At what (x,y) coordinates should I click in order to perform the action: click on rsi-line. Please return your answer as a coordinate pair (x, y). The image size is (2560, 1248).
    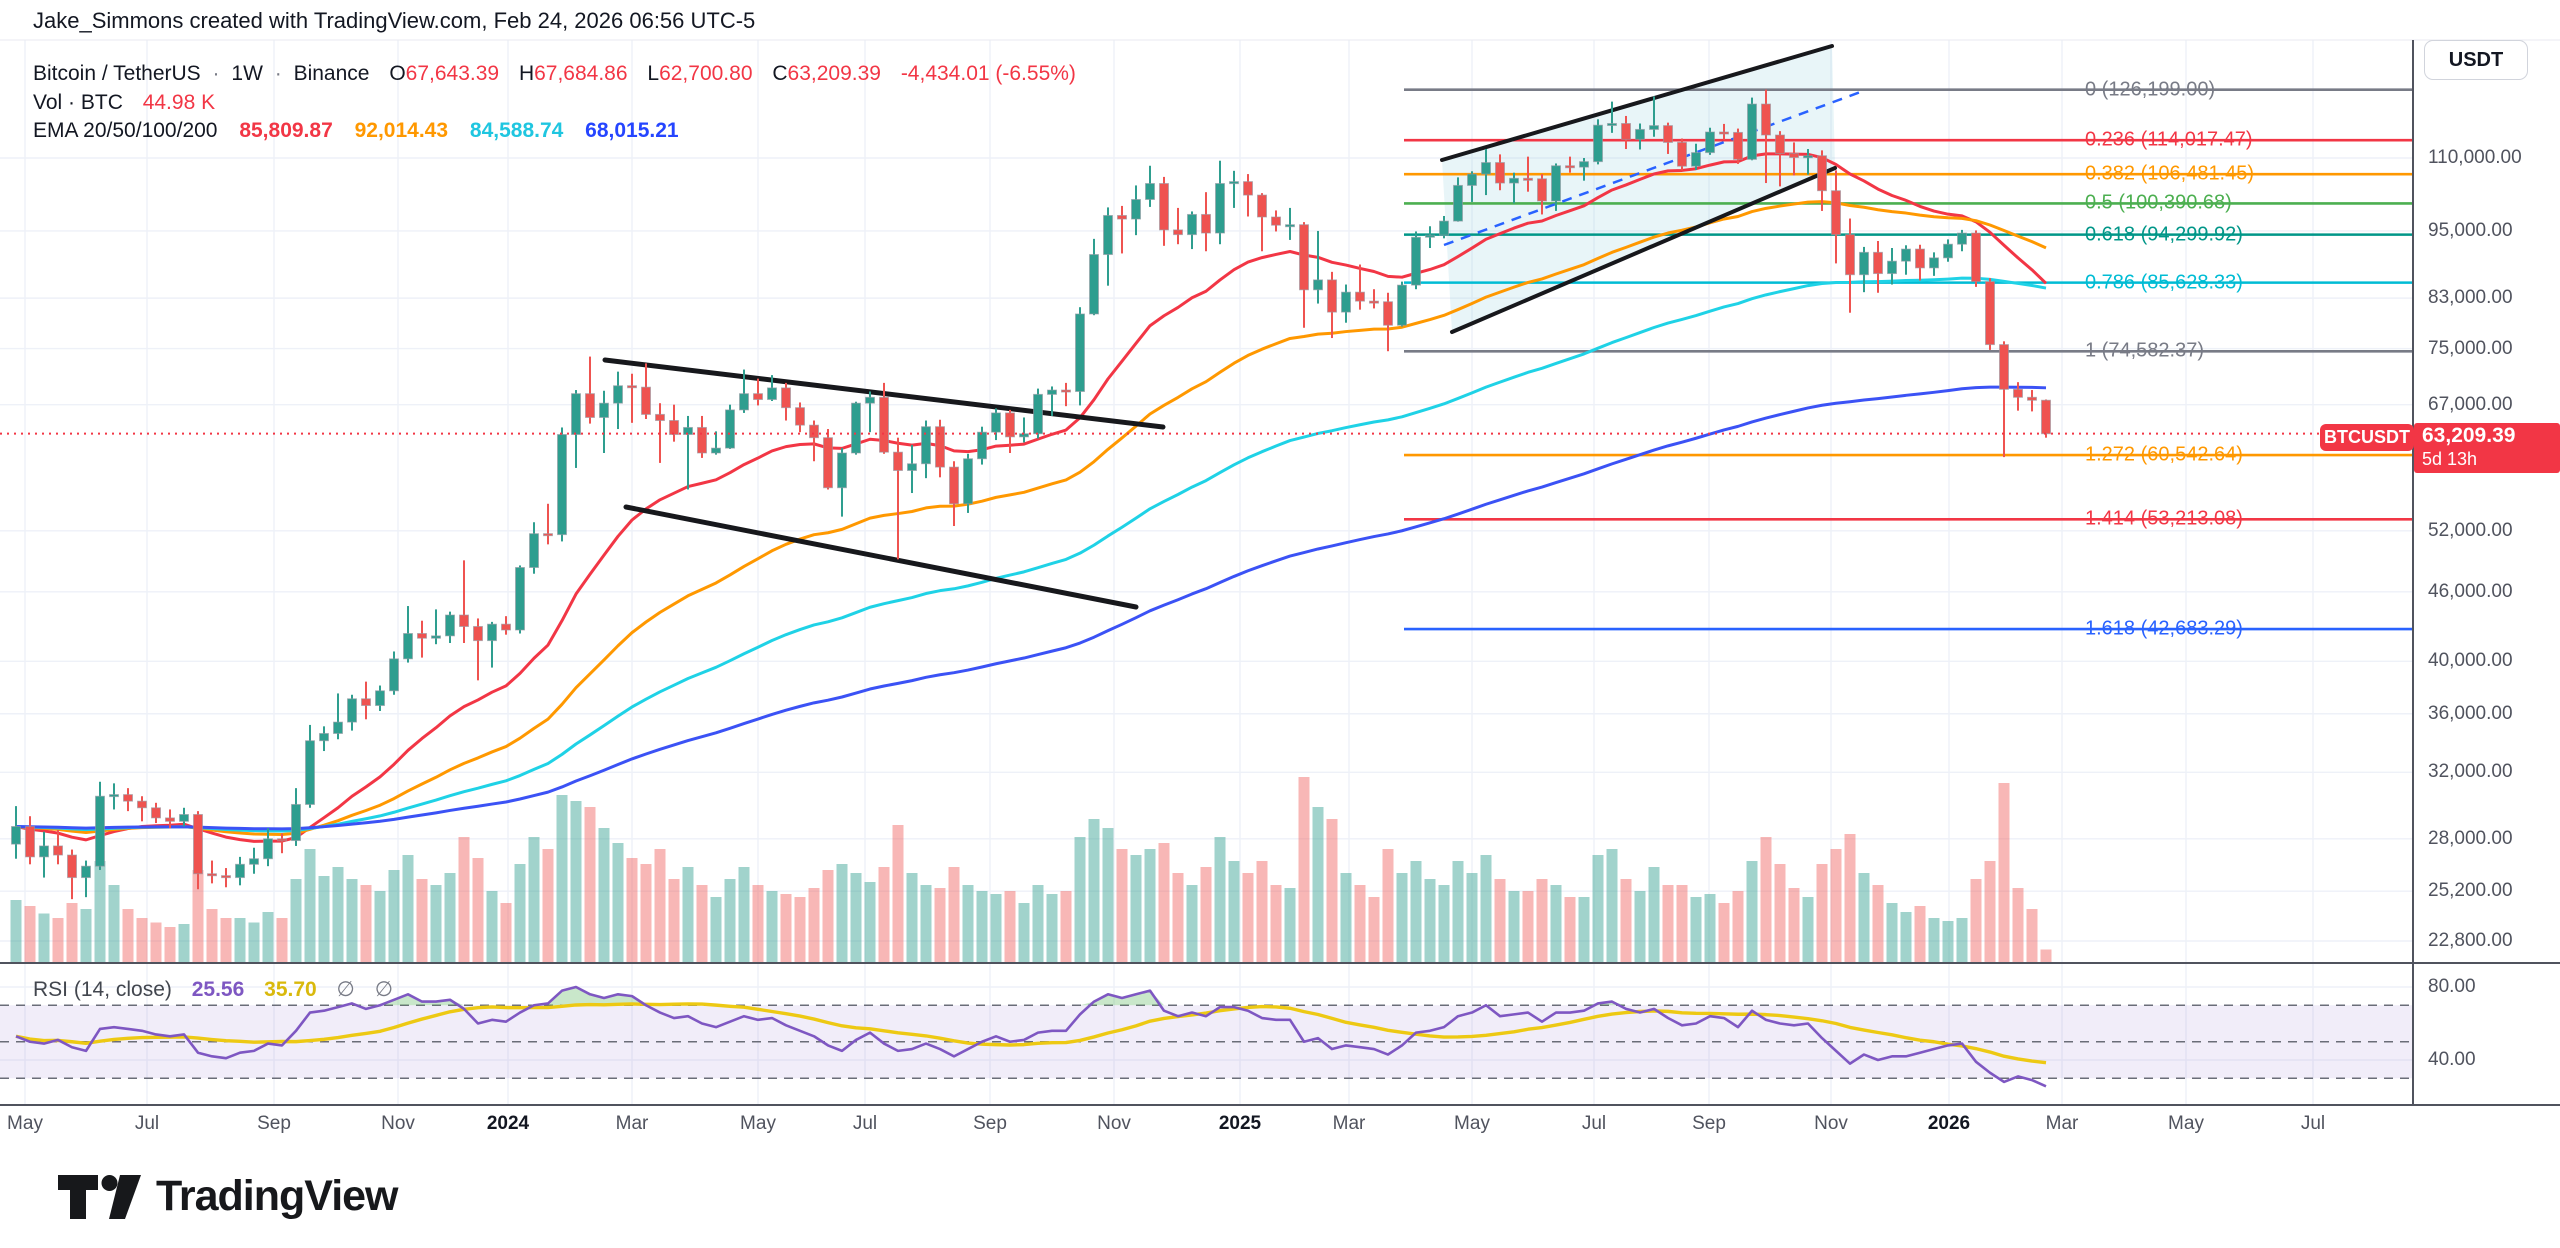
    Looking at the image, I should click on (1031, 1036).